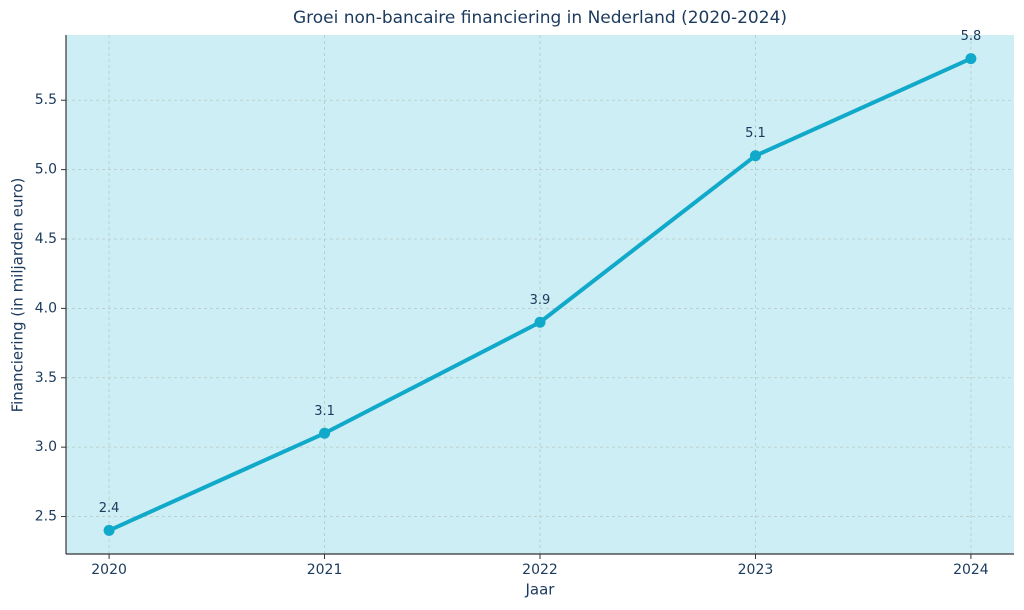 The image size is (1024, 610). I want to click on x-tick-label: 2024, so click(971, 570).